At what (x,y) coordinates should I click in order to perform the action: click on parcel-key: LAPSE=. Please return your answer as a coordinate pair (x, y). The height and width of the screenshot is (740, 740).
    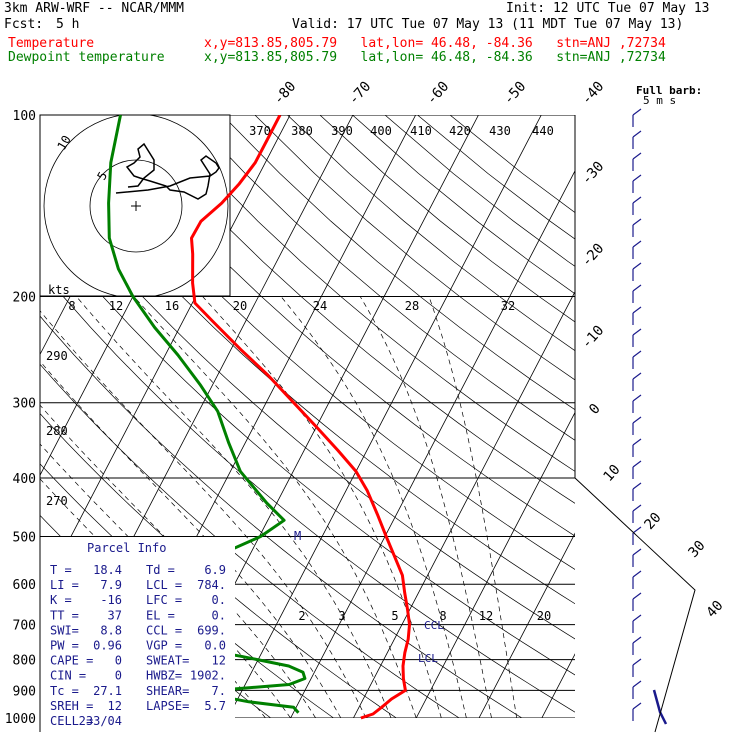
    Looking at the image, I should click on (167, 706).